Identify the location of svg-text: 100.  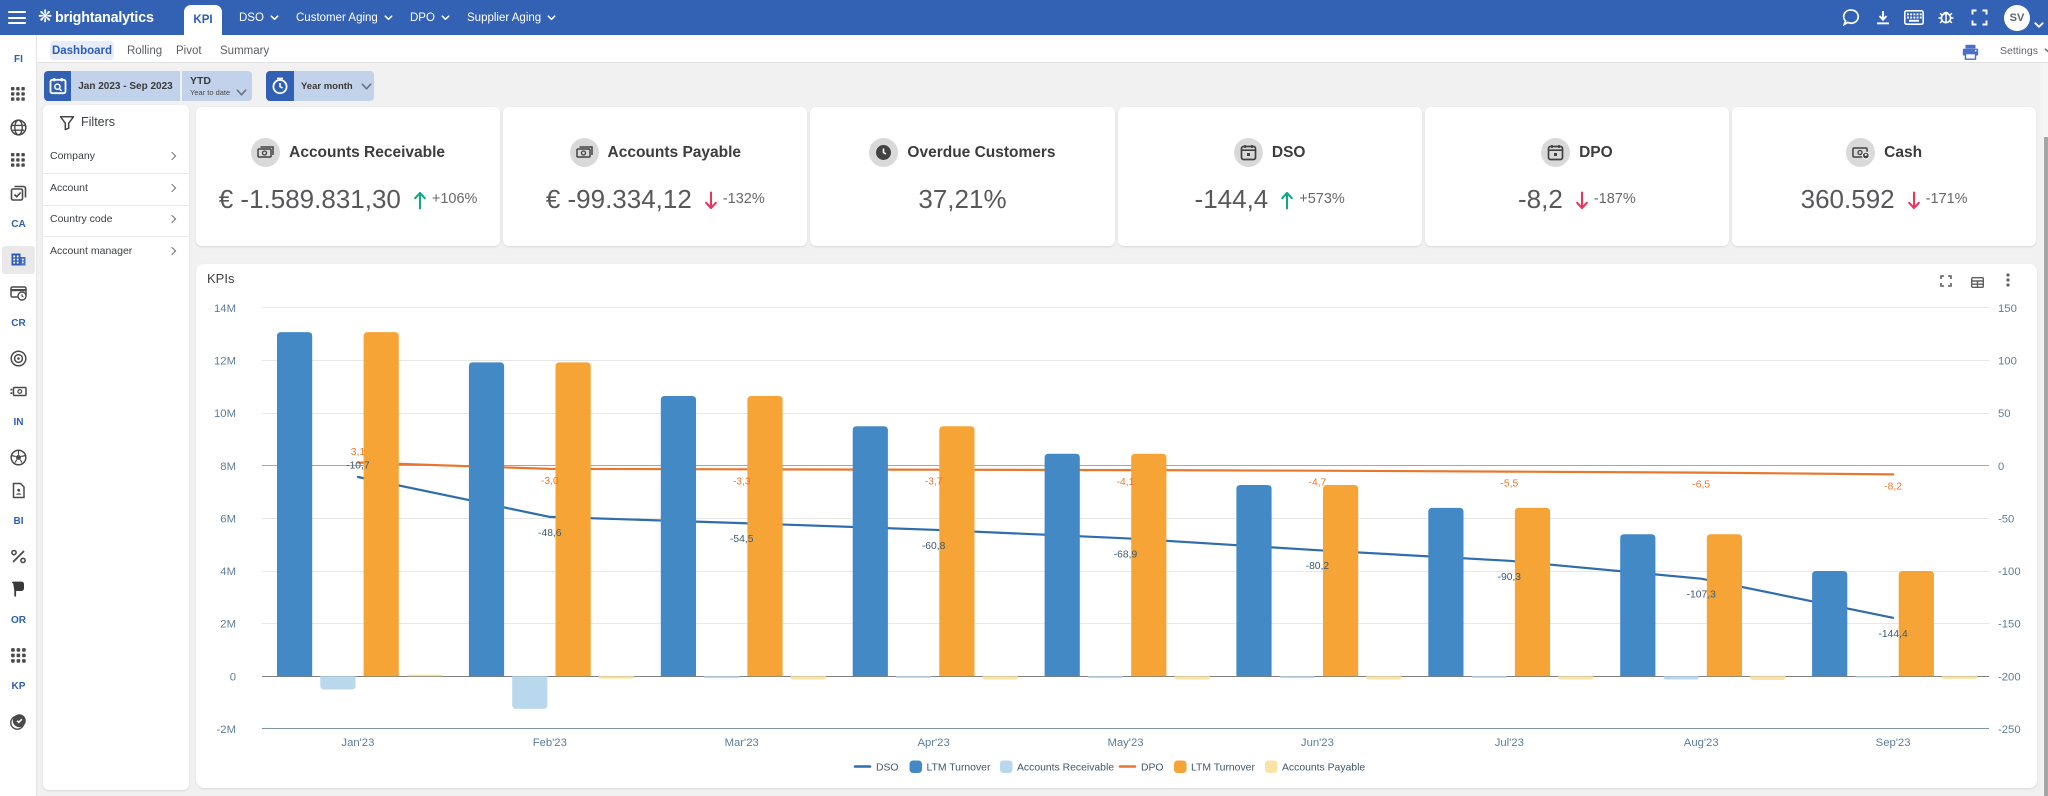
(2007, 362).